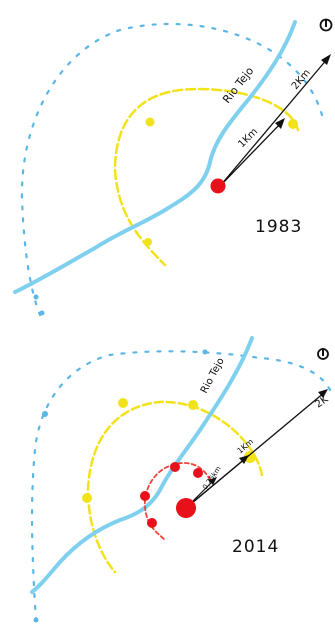 The image size is (335, 628). I want to click on year-label: 2014, so click(255, 547).